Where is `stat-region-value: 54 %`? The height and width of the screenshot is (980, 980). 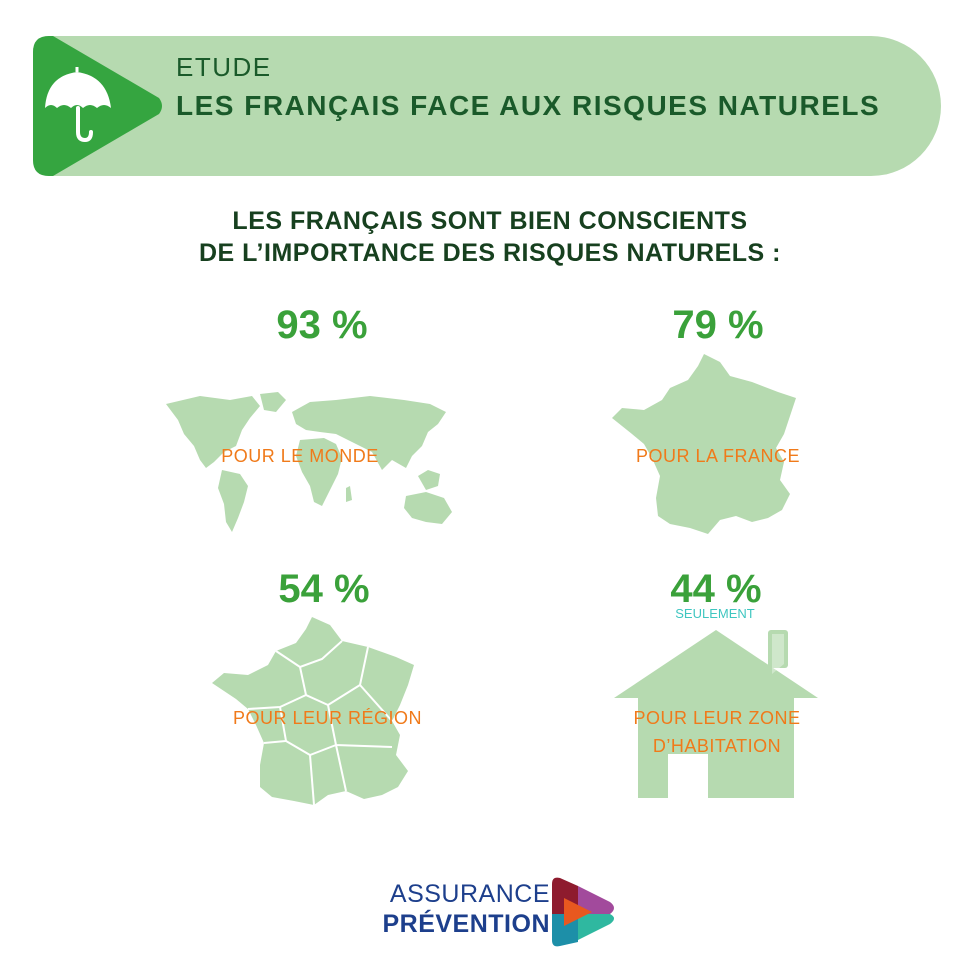 stat-region-value: 54 % is located at coordinates (324, 589).